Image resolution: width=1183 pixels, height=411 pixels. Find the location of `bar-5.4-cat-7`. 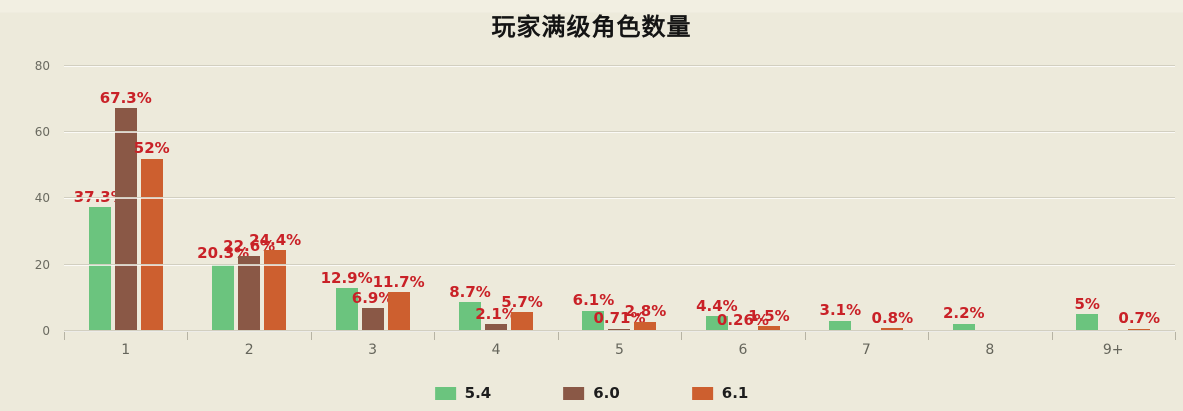

bar-5.4-cat-7 is located at coordinates (840, 325).